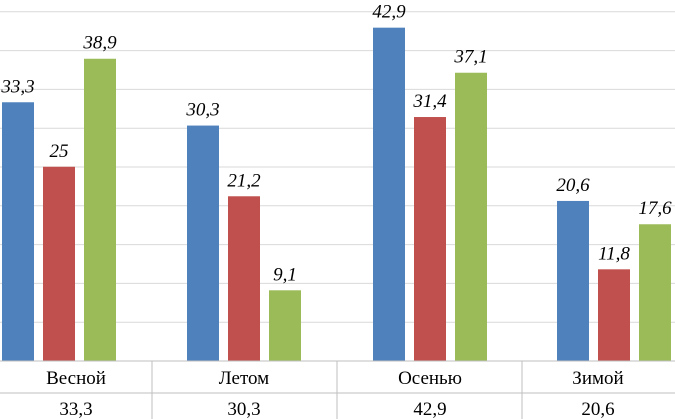 This screenshot has width=675, height=419. Describe the element at coordinates (470, 57) in the screenshot. I see `value-label-series3-2: 37,1` at that location.